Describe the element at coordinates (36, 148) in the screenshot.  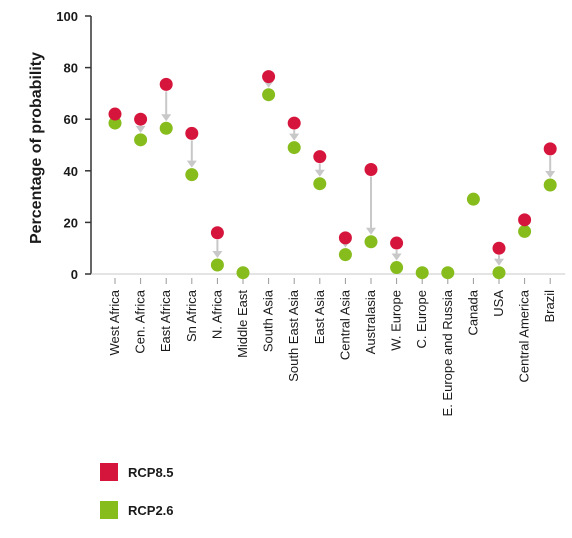
I see `y-axis-label: Percentage of probability` at that location.